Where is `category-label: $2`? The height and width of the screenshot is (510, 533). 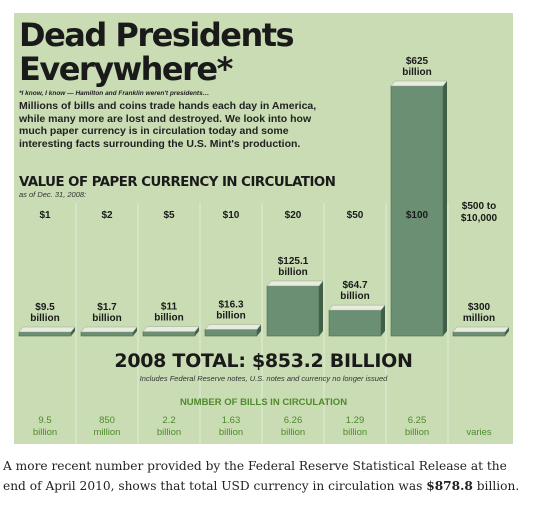 category-label: $2 is located at coordinates (107, 215).